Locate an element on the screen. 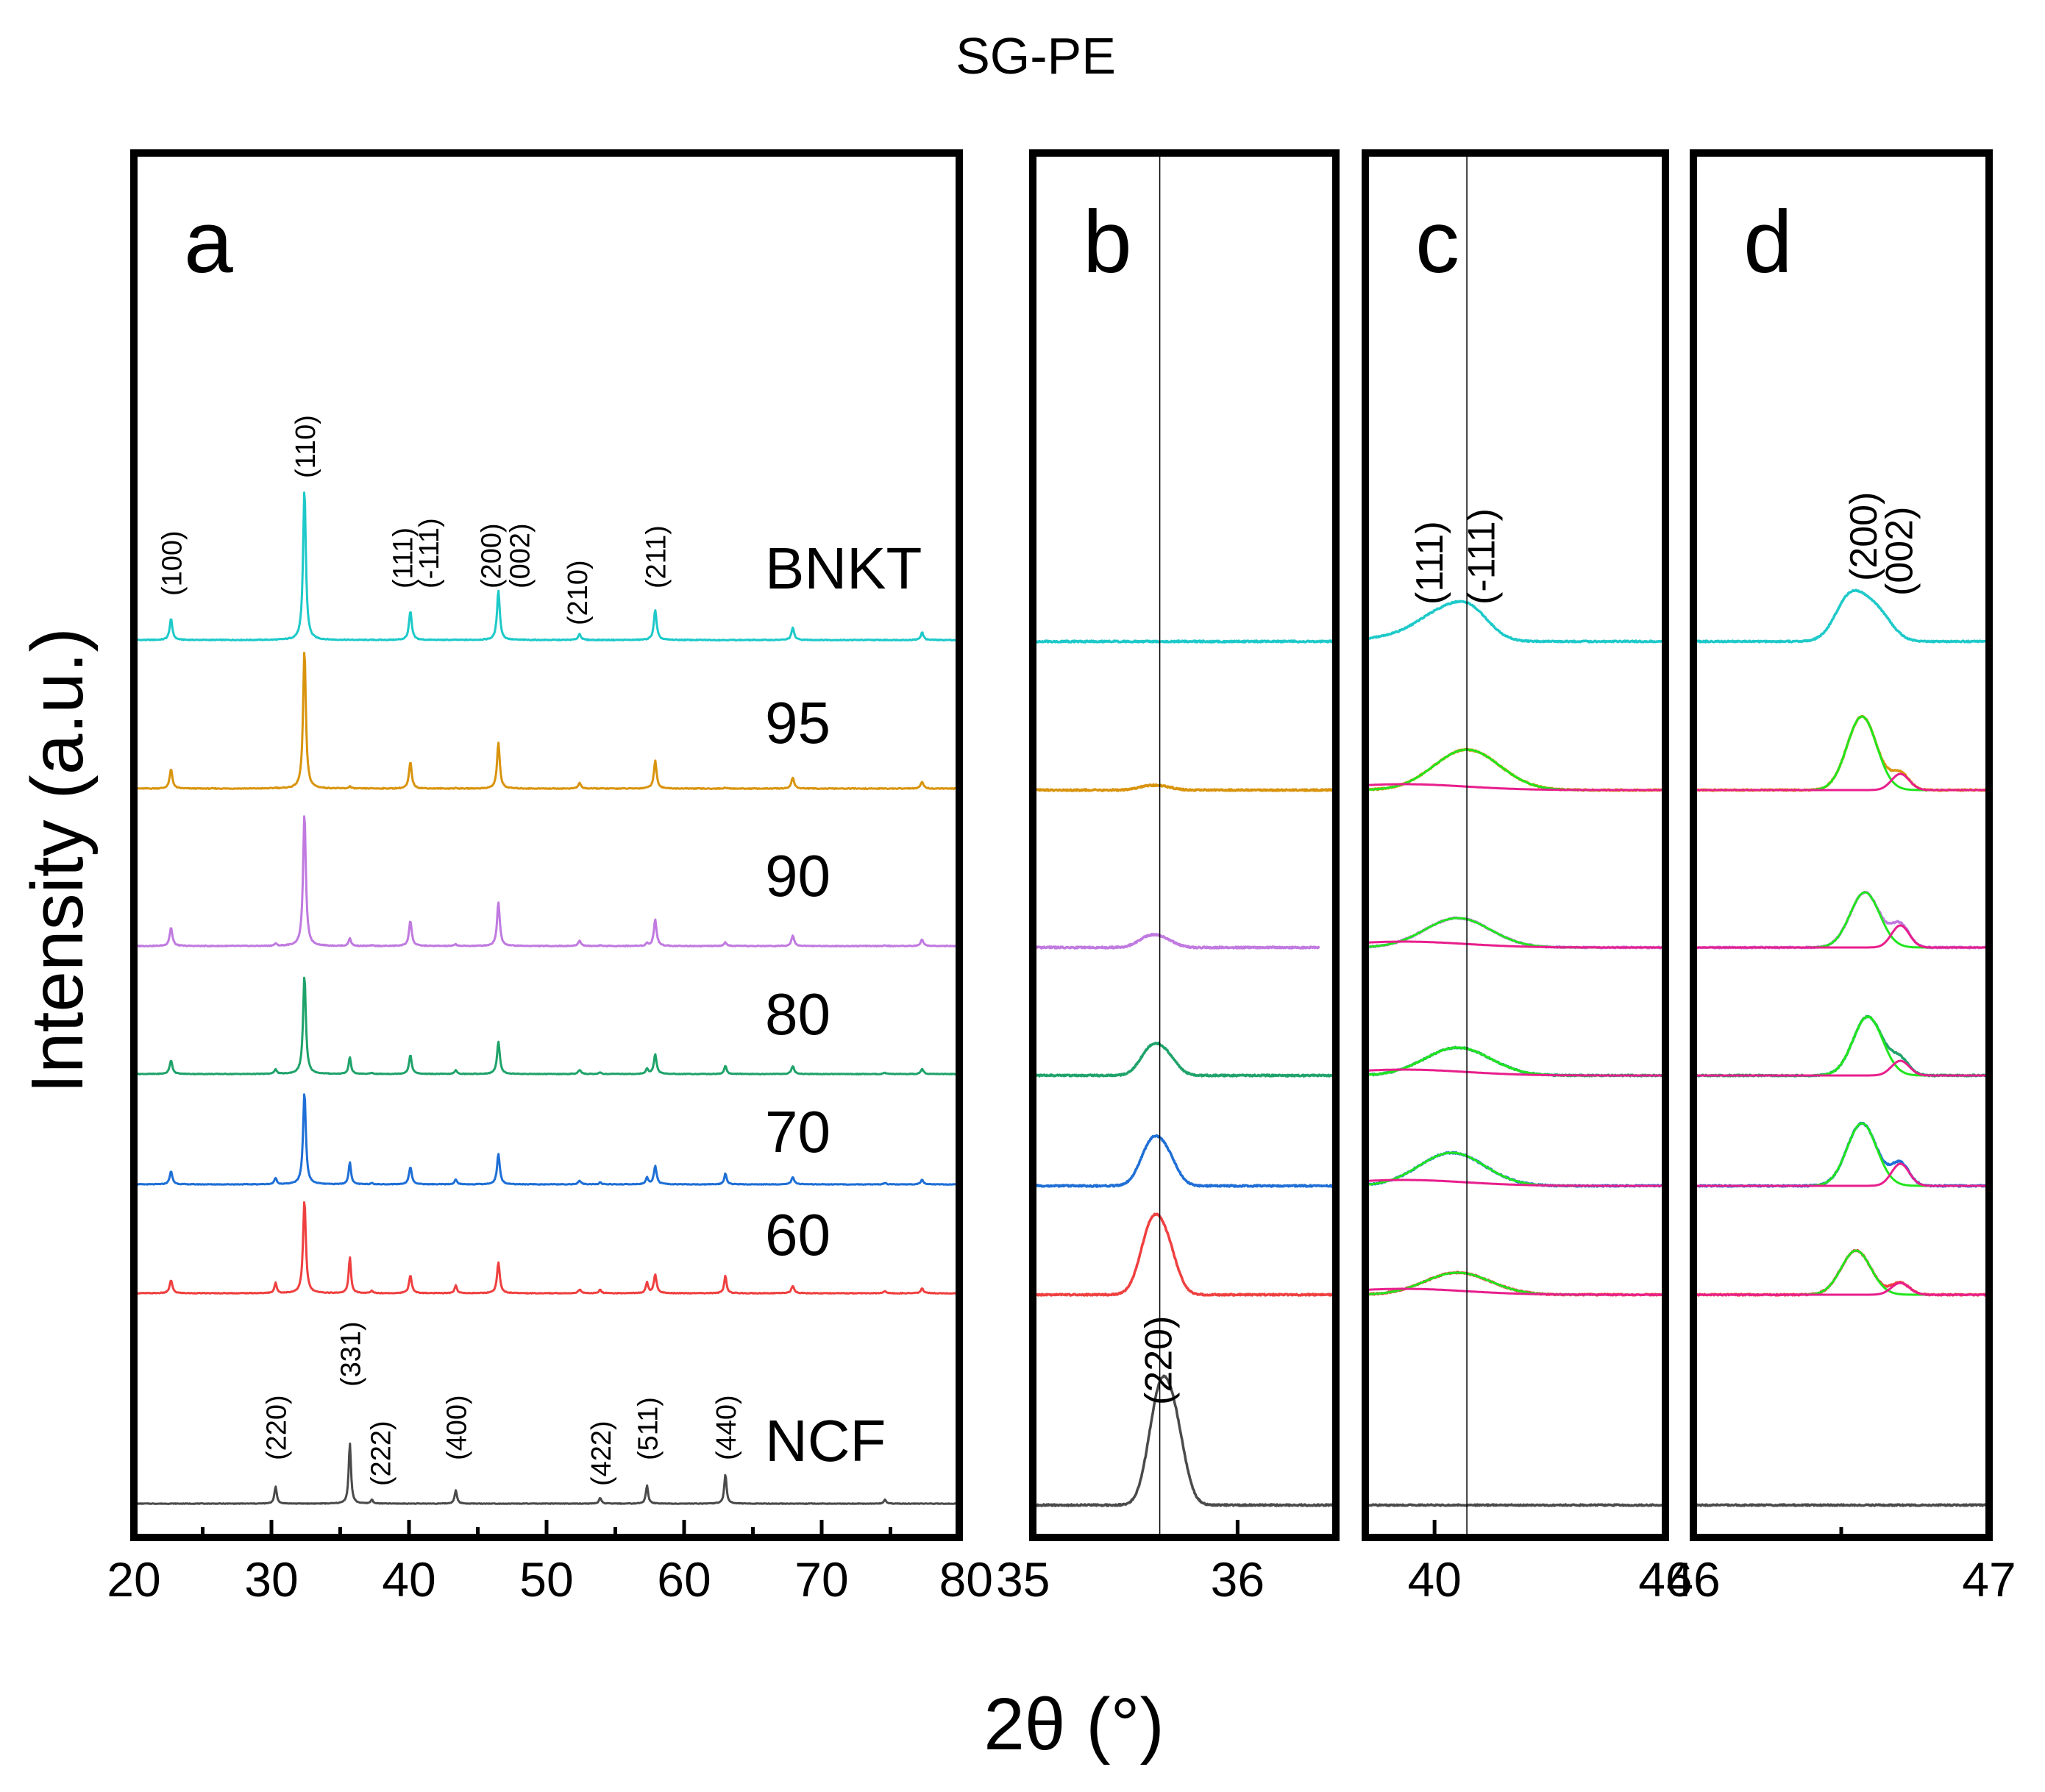 The image size is (2045, 1792). panel-frame-c is located at coordinates (1515, 845).